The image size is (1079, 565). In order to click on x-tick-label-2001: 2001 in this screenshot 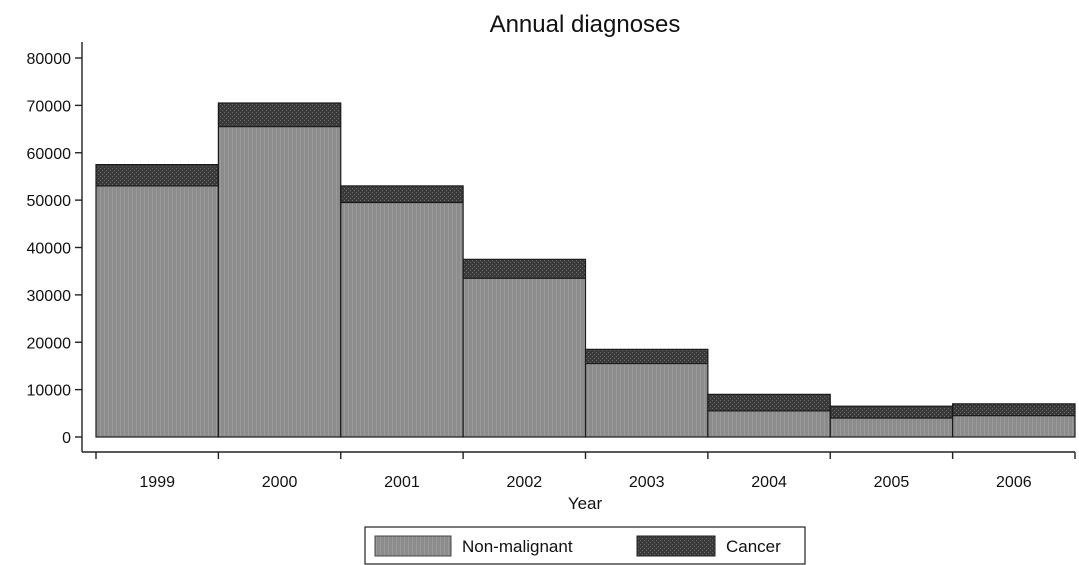, I will do `click(402, 482)`.